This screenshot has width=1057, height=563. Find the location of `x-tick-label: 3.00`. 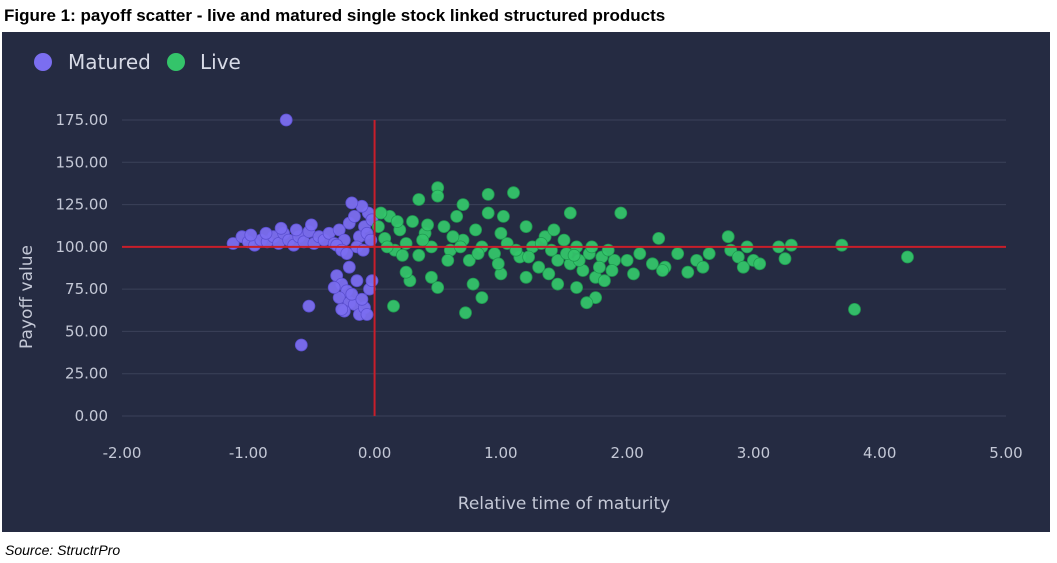

x-tick-label: 3.00 is located at coordinates (753, 453).